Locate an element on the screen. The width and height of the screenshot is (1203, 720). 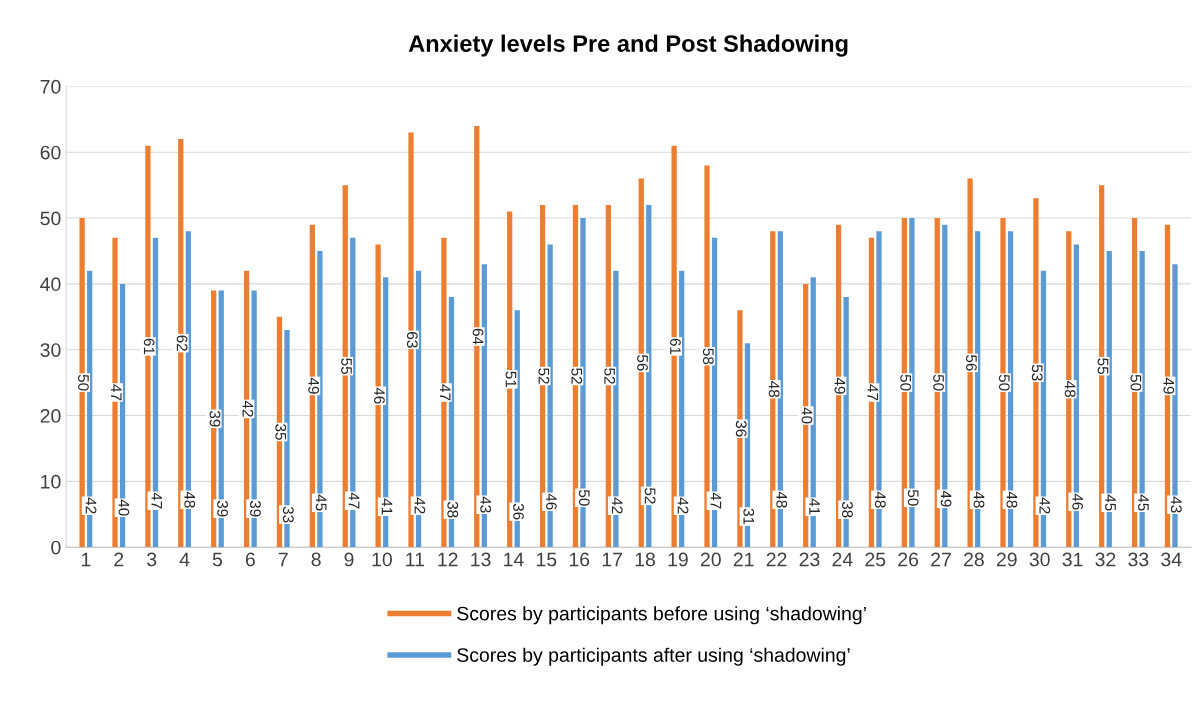
x-tick-label: 13 is located at coordinates (481, 559).